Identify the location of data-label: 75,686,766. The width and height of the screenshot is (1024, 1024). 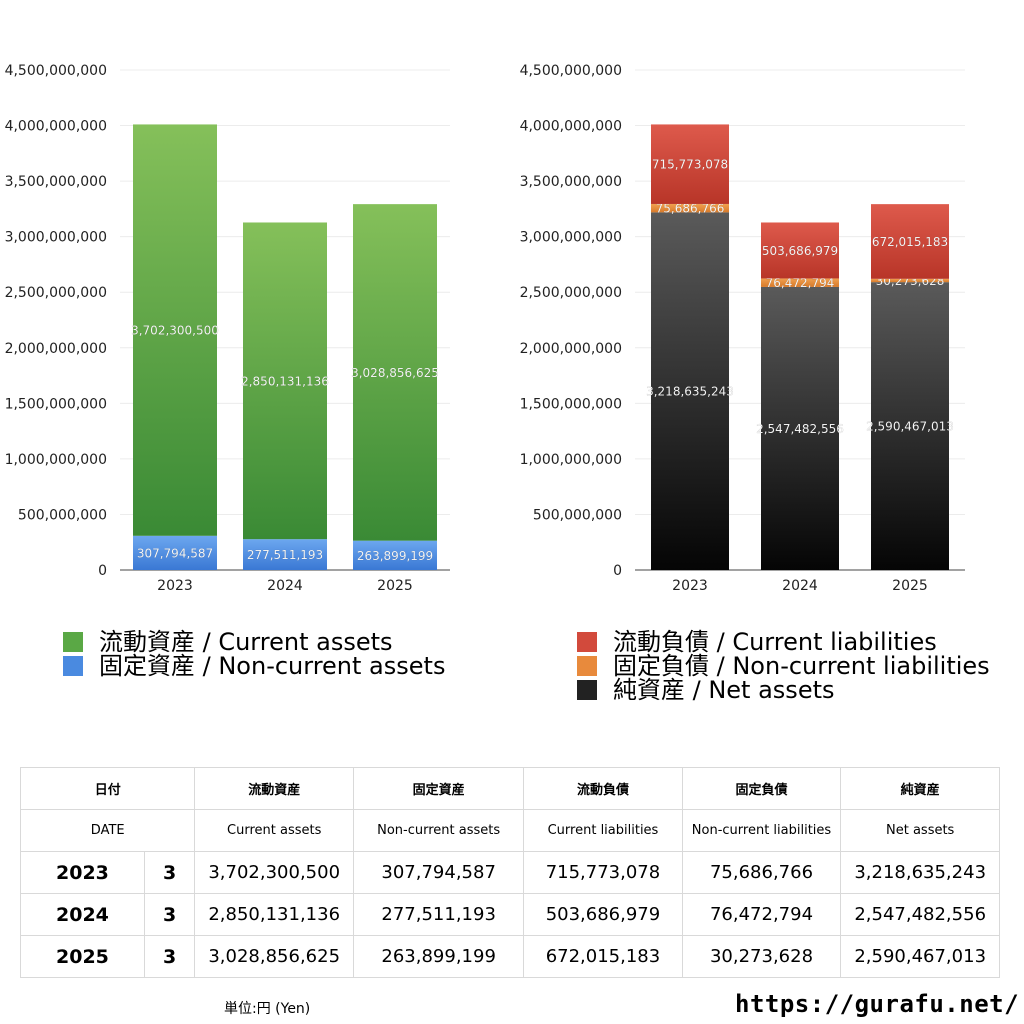
(690, 209).